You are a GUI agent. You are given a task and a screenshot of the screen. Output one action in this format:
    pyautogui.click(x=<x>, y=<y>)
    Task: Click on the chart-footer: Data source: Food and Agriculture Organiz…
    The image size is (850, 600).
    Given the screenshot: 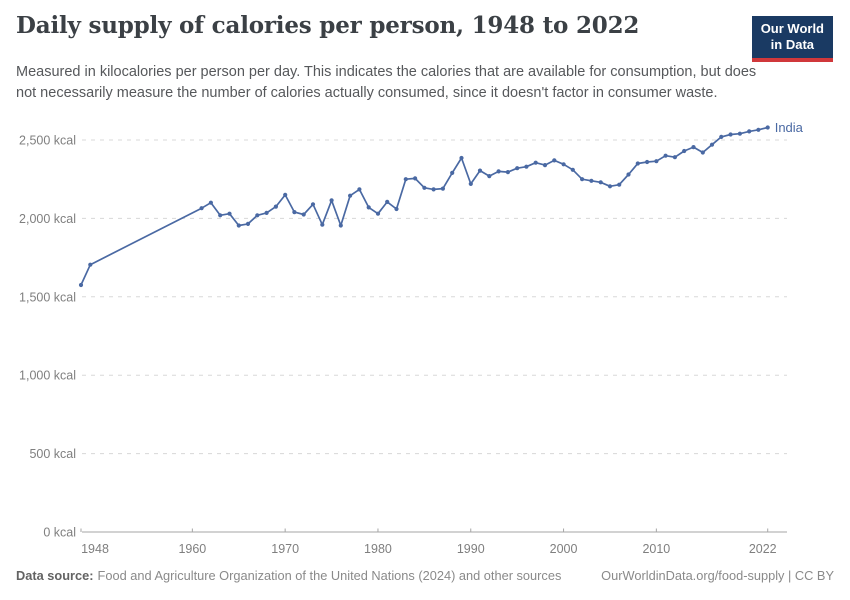 What is the action you would take?
    pyautogui.click(x=425, y=575)
    